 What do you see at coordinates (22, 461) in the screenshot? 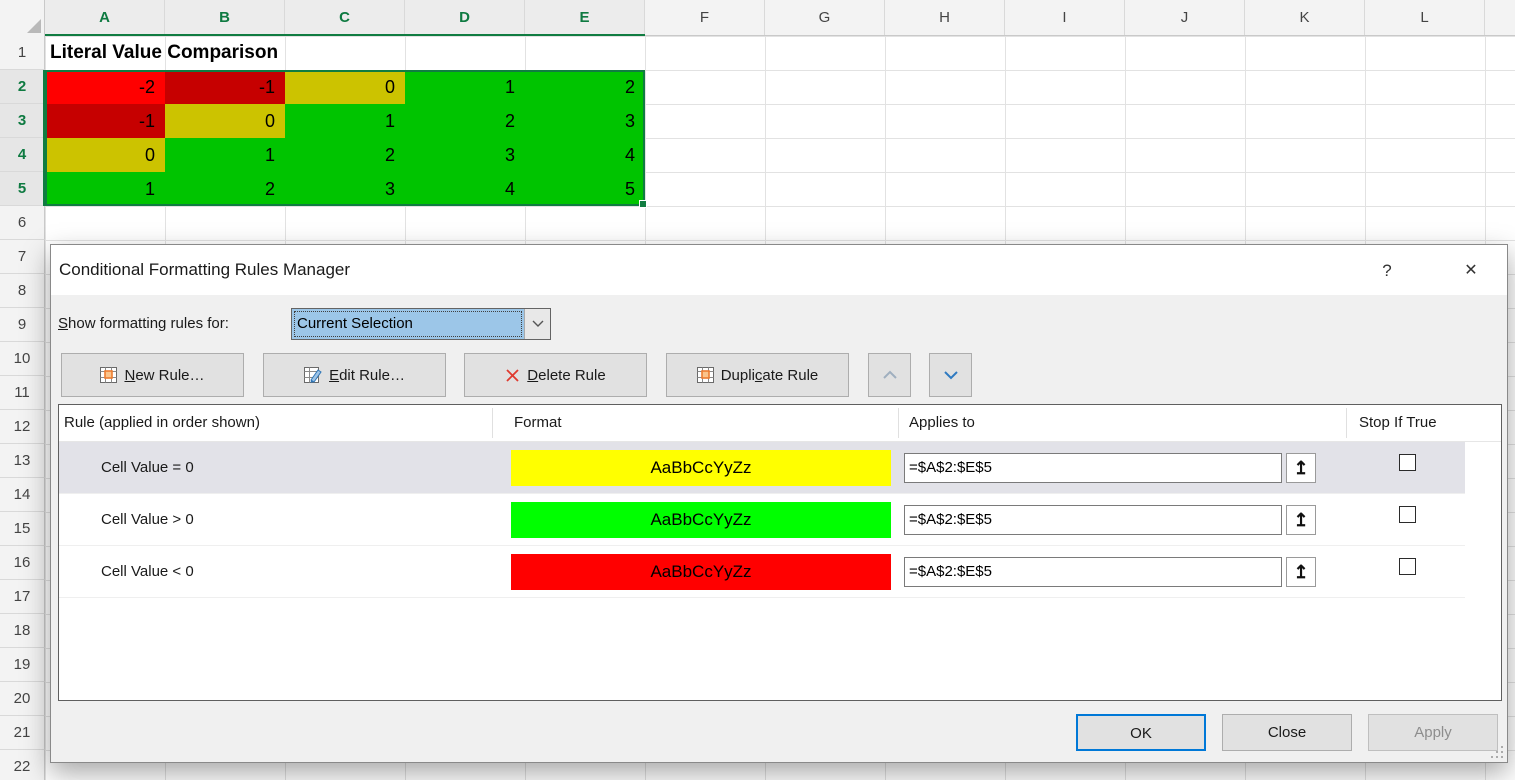
I see `row-header-13: 13` at bounding box center [22, 461].